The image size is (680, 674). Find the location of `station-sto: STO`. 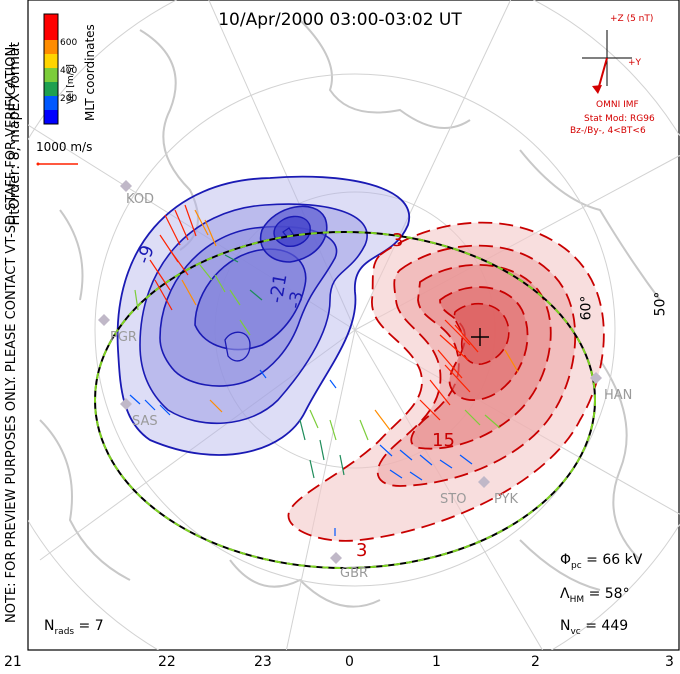

station-sto: STO is located at coordinates (453, 499).